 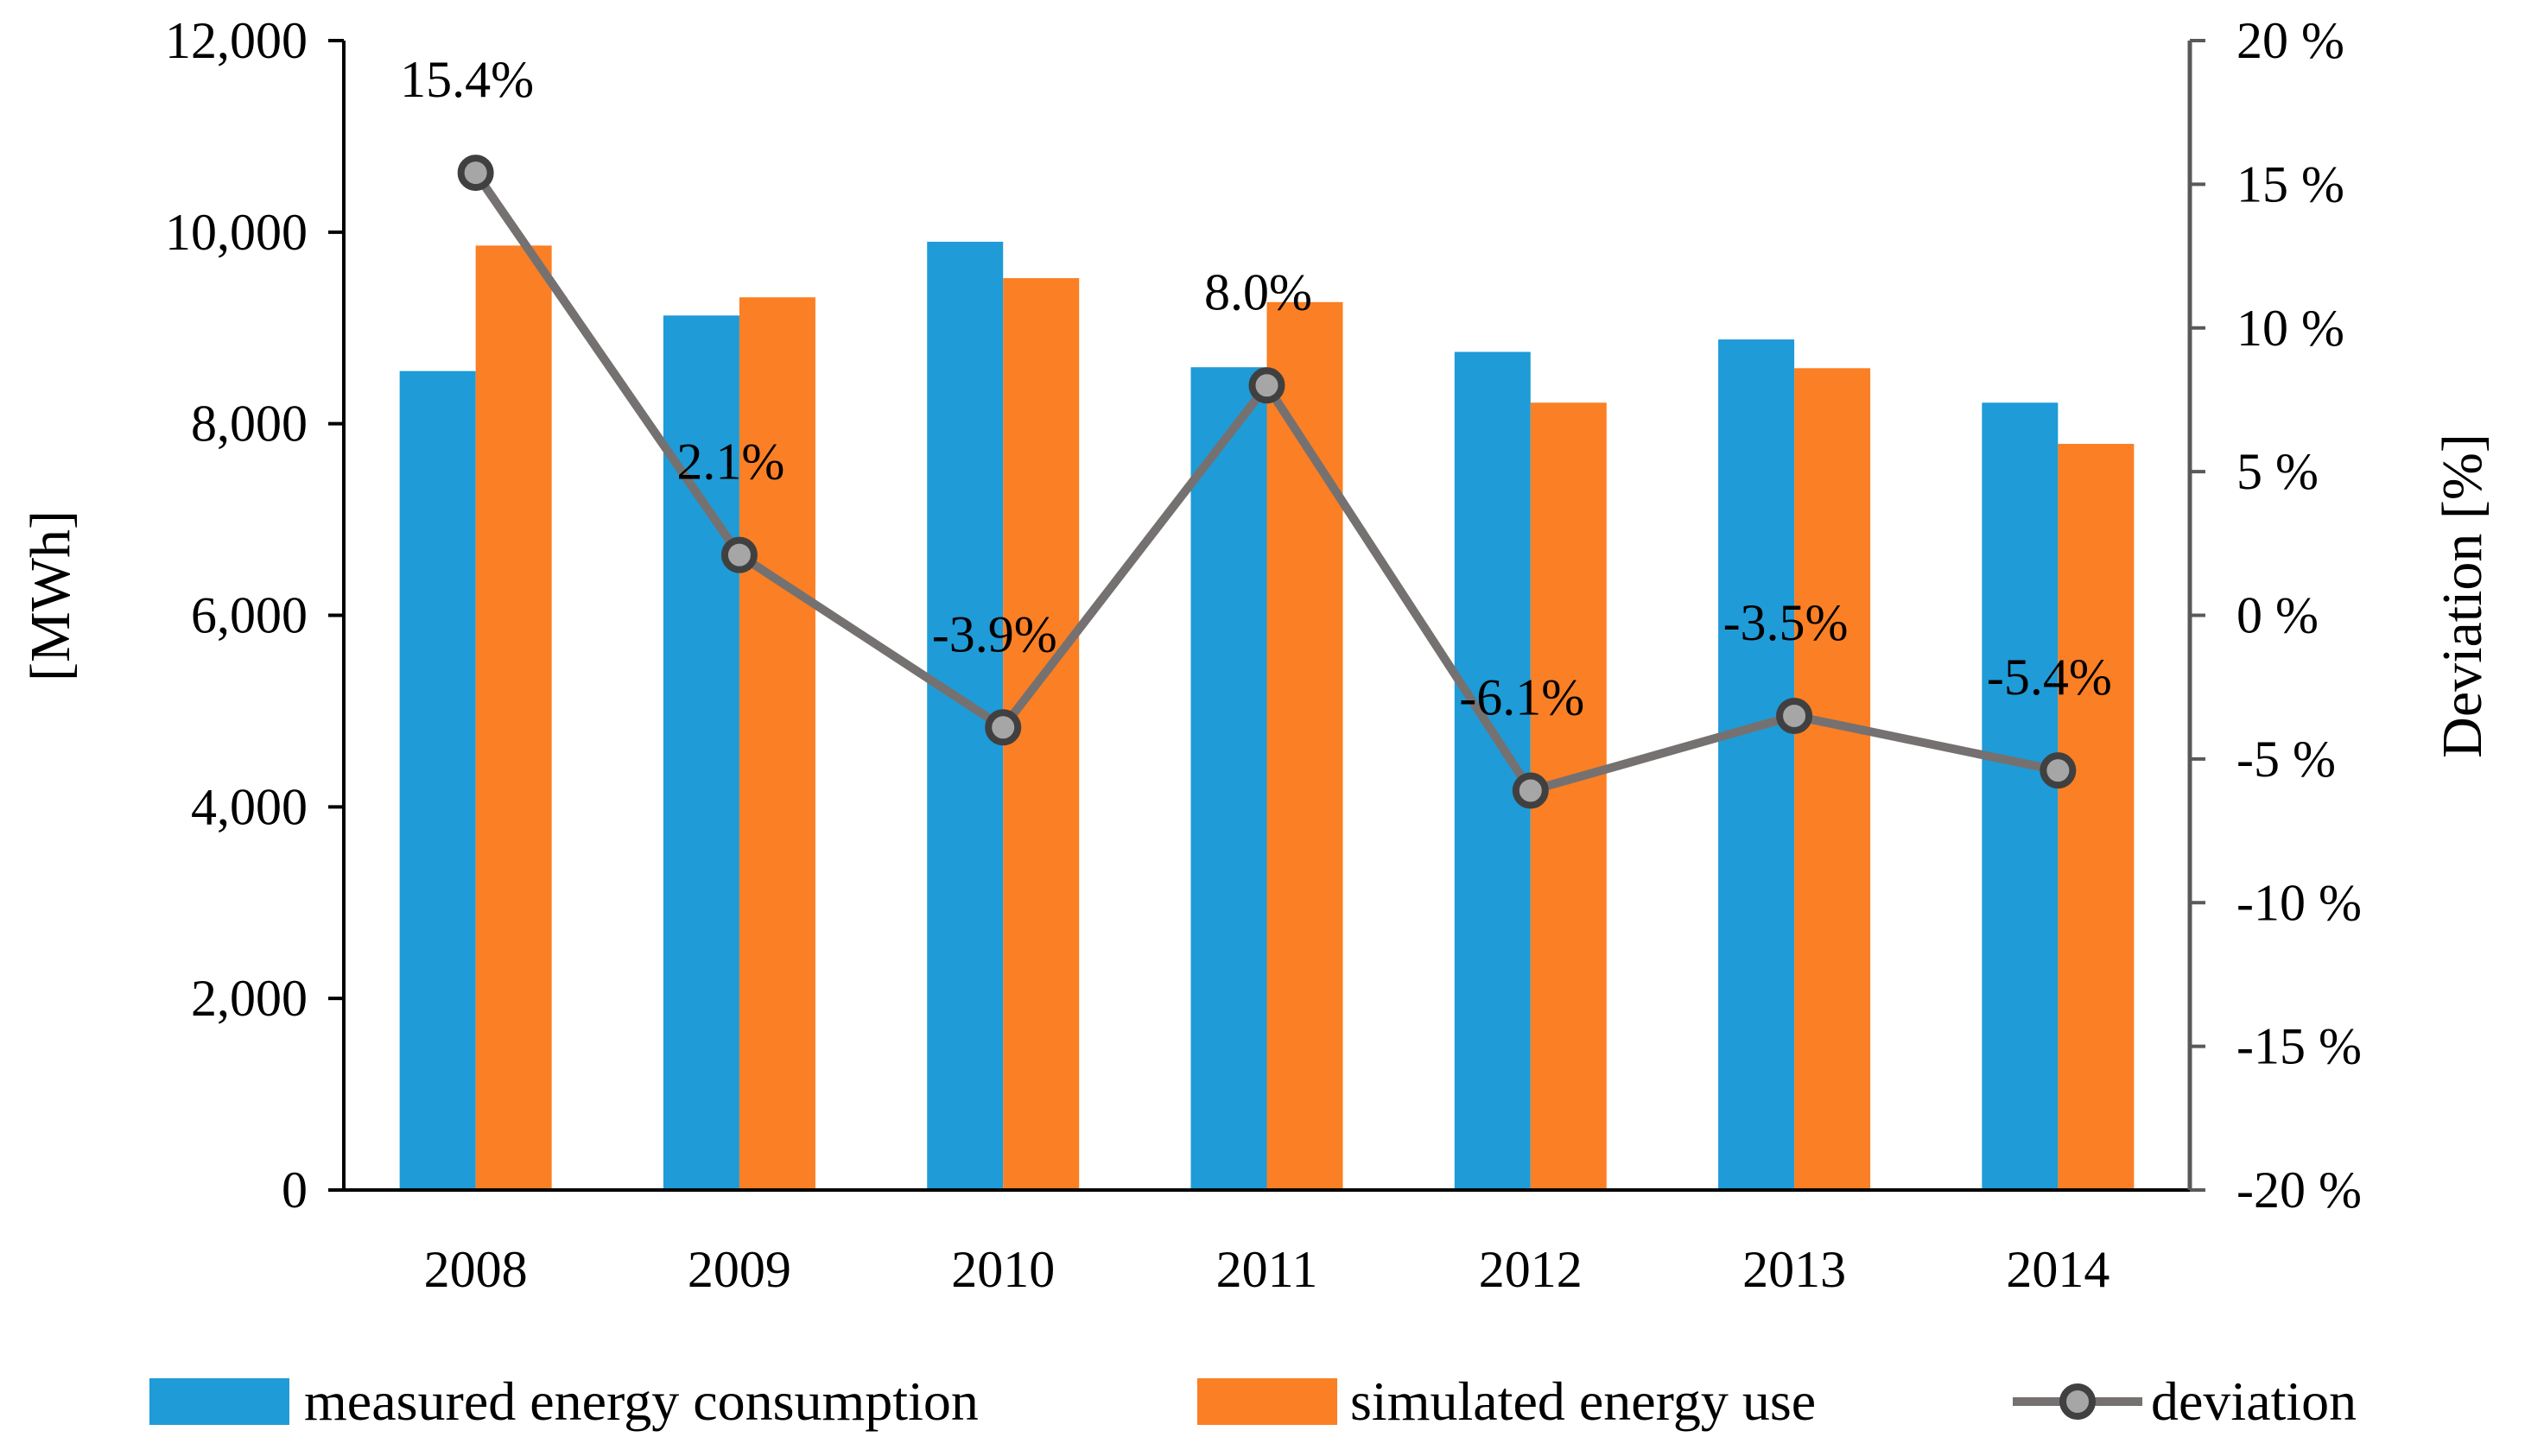 I want to click on legend-swatch-deviation-marker, so click(x=2077, y=1402).